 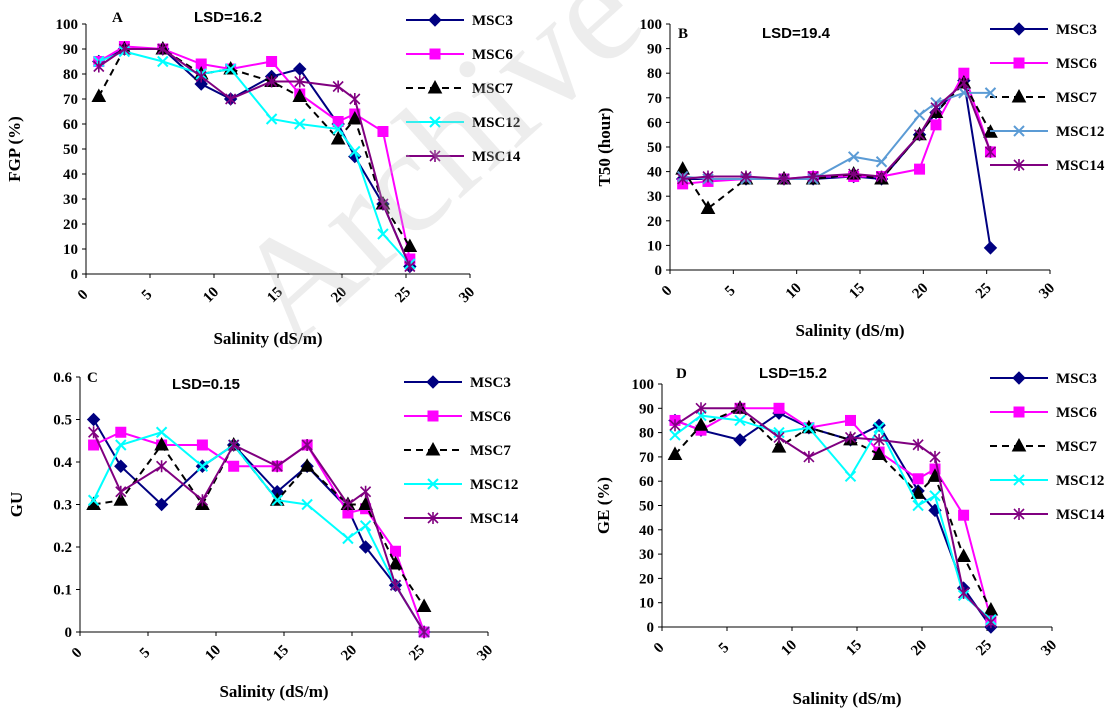 I want to click on series-msc14, so click(x=259, y=532).